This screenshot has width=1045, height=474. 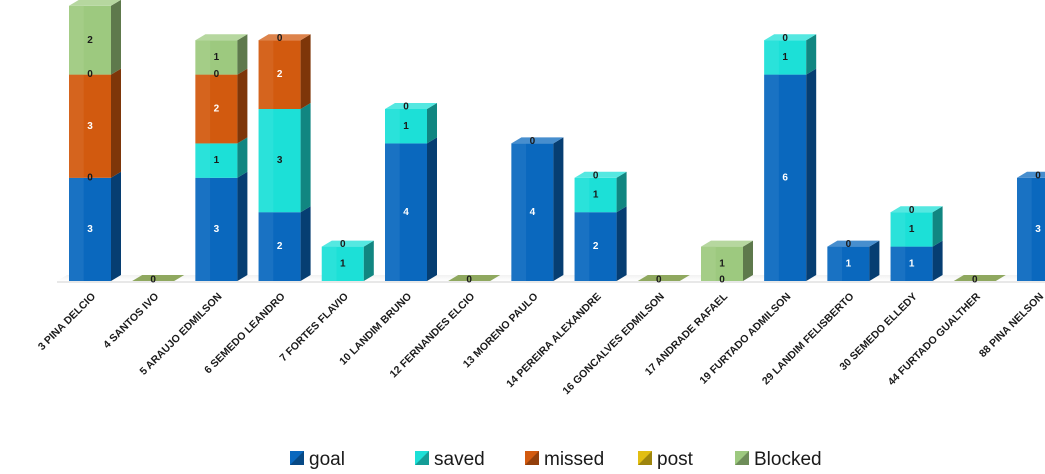 What do you see at coordinates (788, 459) in the screenshot?
I see `legend-label: Blocked` at bounding box center [788, 459].